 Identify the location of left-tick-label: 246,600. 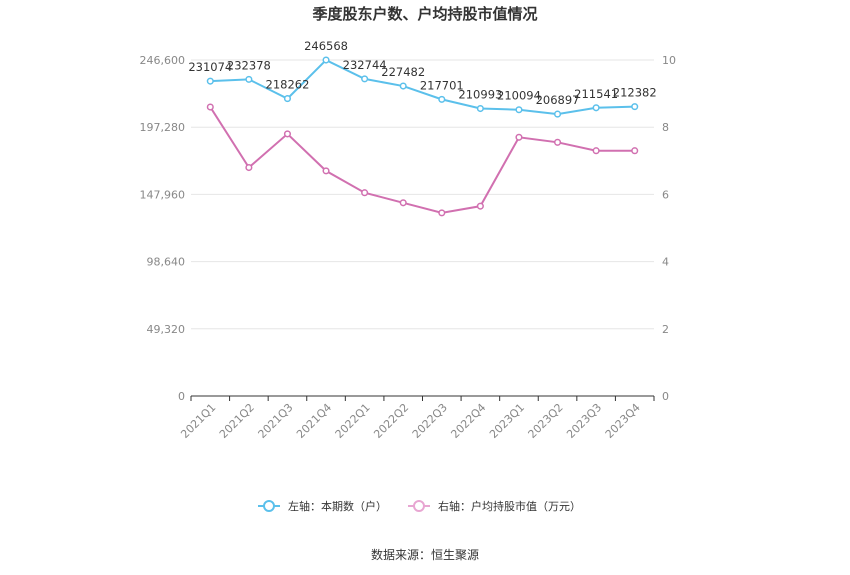
(163, 60).